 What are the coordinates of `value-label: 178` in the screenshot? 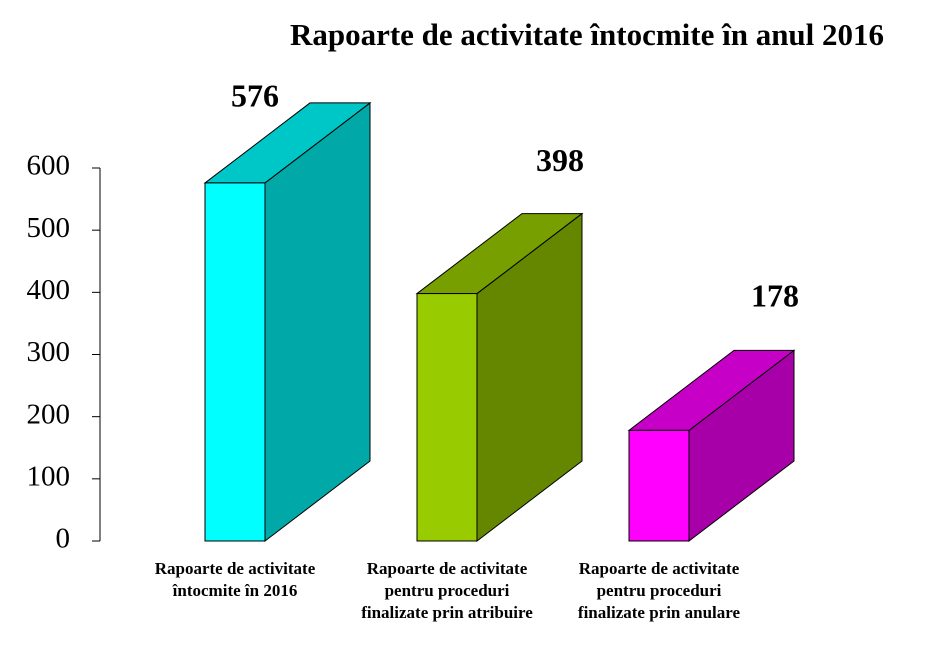 It's located at (775, 296).